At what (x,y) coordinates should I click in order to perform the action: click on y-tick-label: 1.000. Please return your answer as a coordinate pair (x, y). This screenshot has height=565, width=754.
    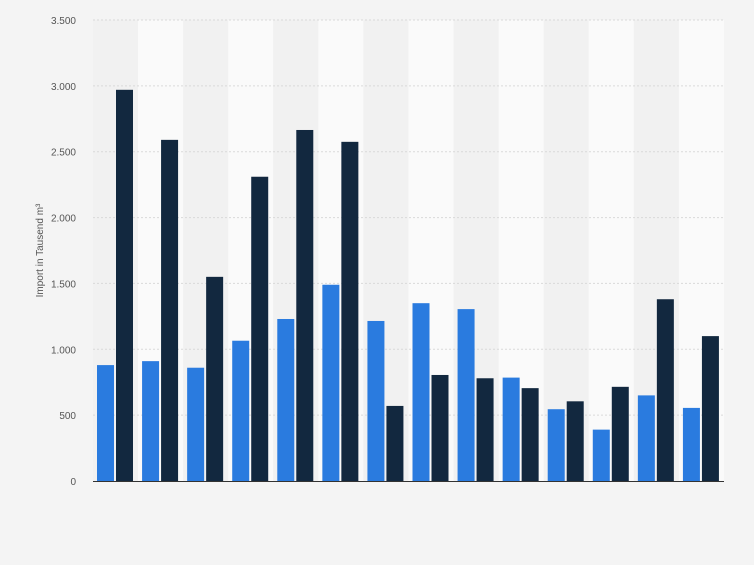
    Looking at the image, I should click on (63, 350).